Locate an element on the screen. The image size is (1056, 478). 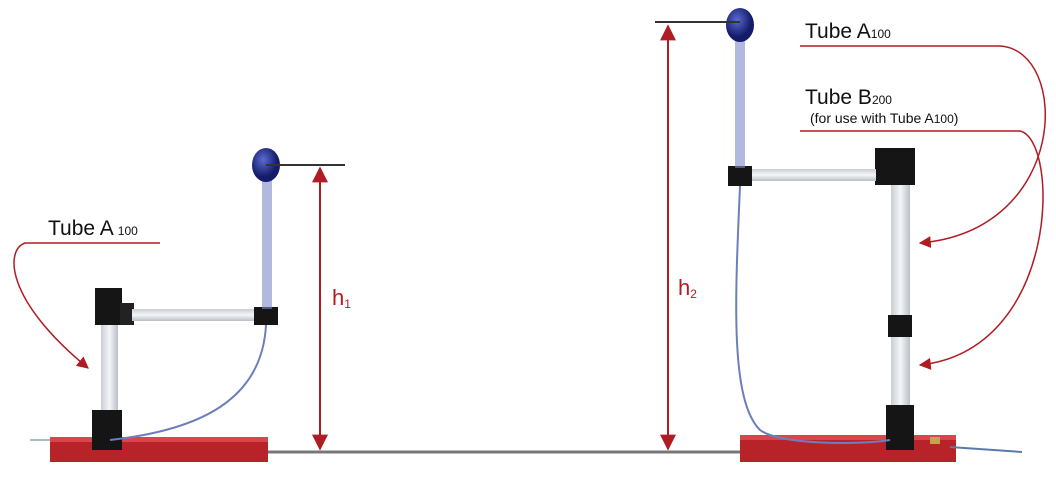
right-tube-a-arrow is located at coordinates (923, 147).